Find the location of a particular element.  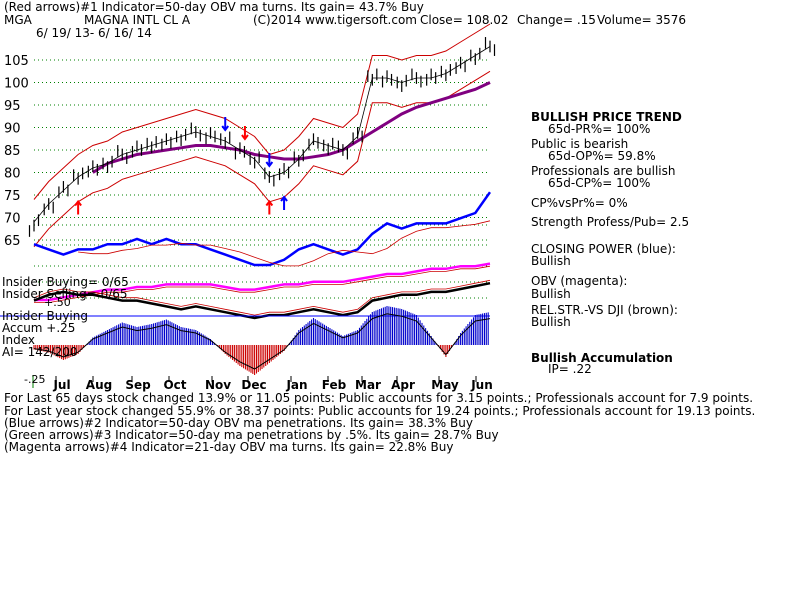

public-title: Public is bearish is located at coordinates (580, 144).